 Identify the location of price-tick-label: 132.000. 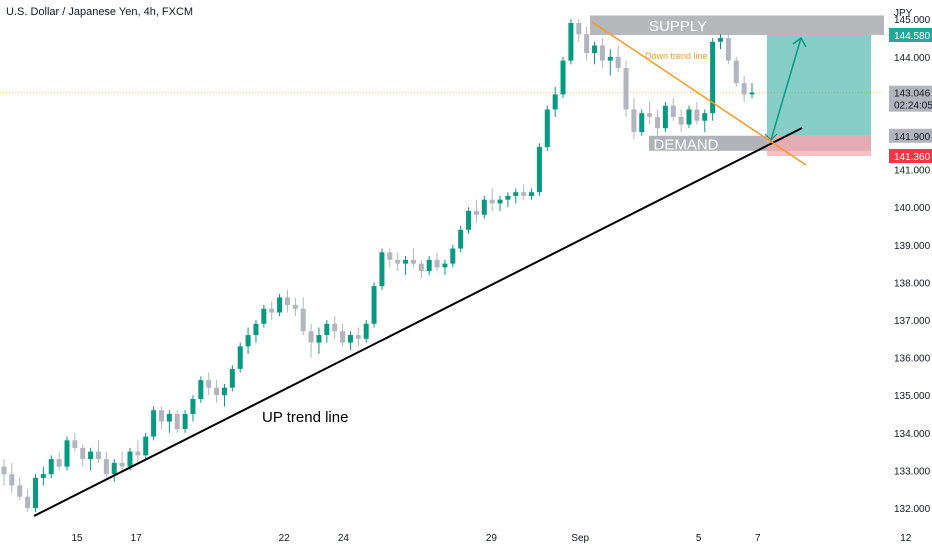
(912, 509).